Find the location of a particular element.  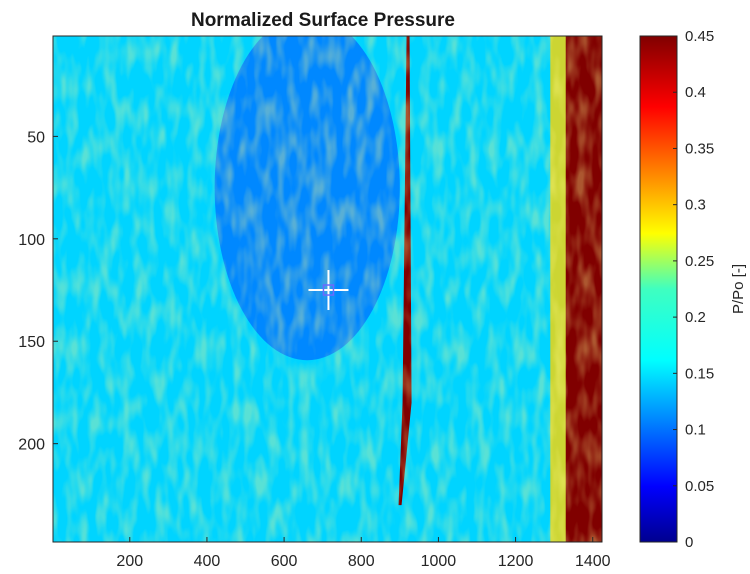

x-axis: 200 400 600 800 1000 1200 1400 is located at coordinates (363, 553).